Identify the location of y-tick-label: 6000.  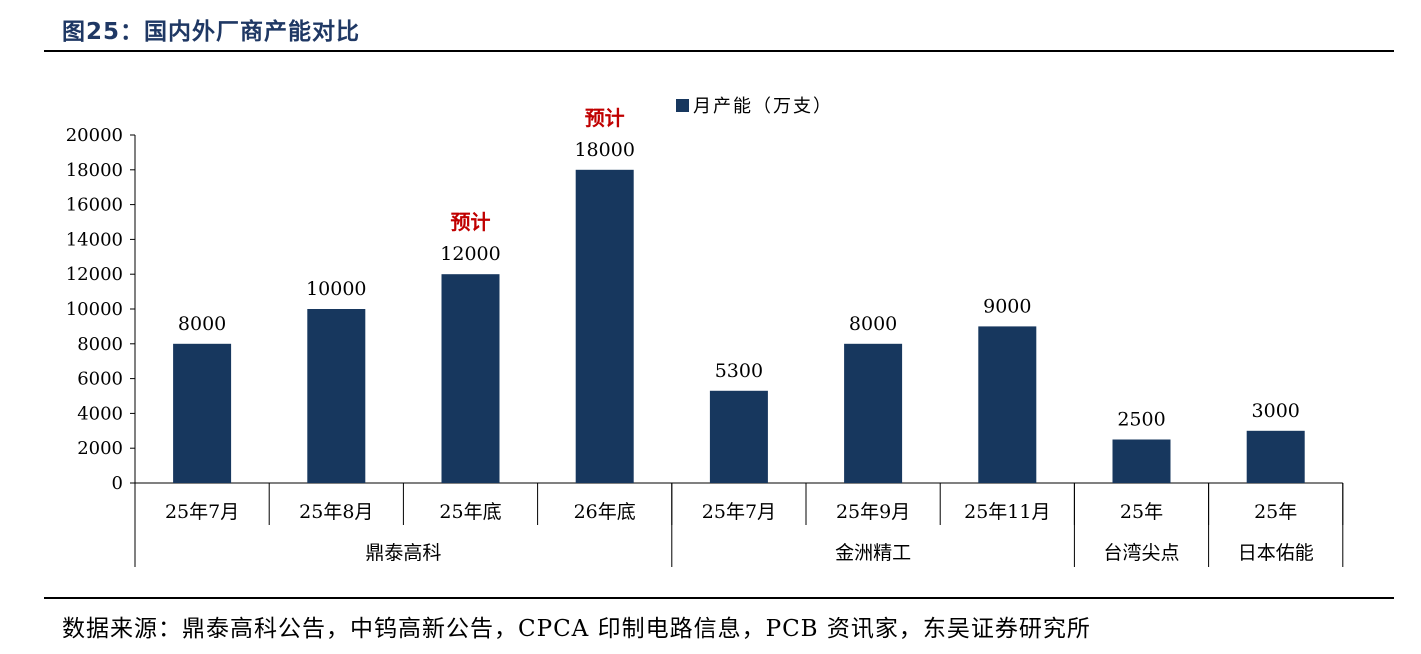
(100, 379).